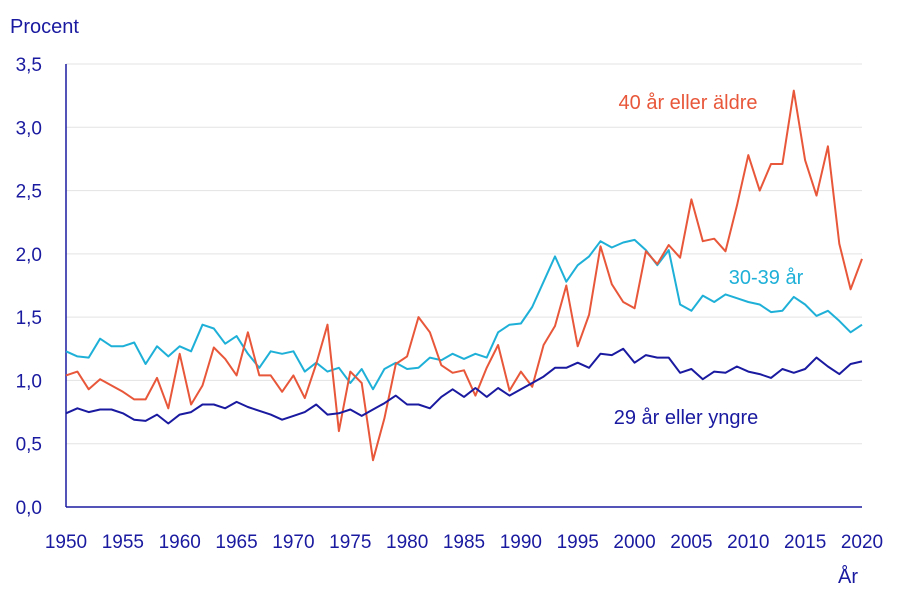 The height and width of the screenshot is (600, 900). What do you see at coordinates (464, 542) in the screenshot?
I see `x-tick-label: 1985` at bounding box center [464, 542].